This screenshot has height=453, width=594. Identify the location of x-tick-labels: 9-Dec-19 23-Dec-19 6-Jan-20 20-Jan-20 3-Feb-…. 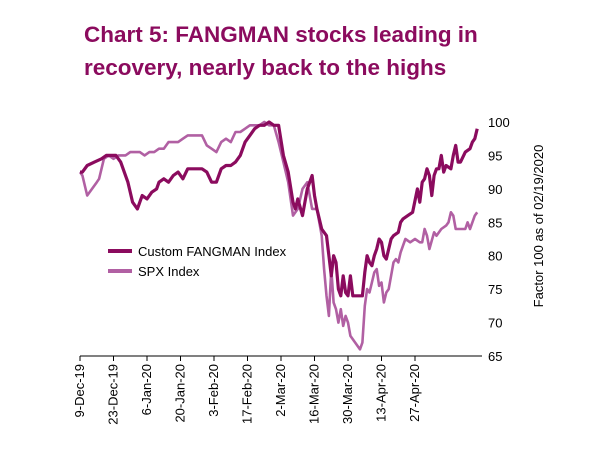
(247, 394).